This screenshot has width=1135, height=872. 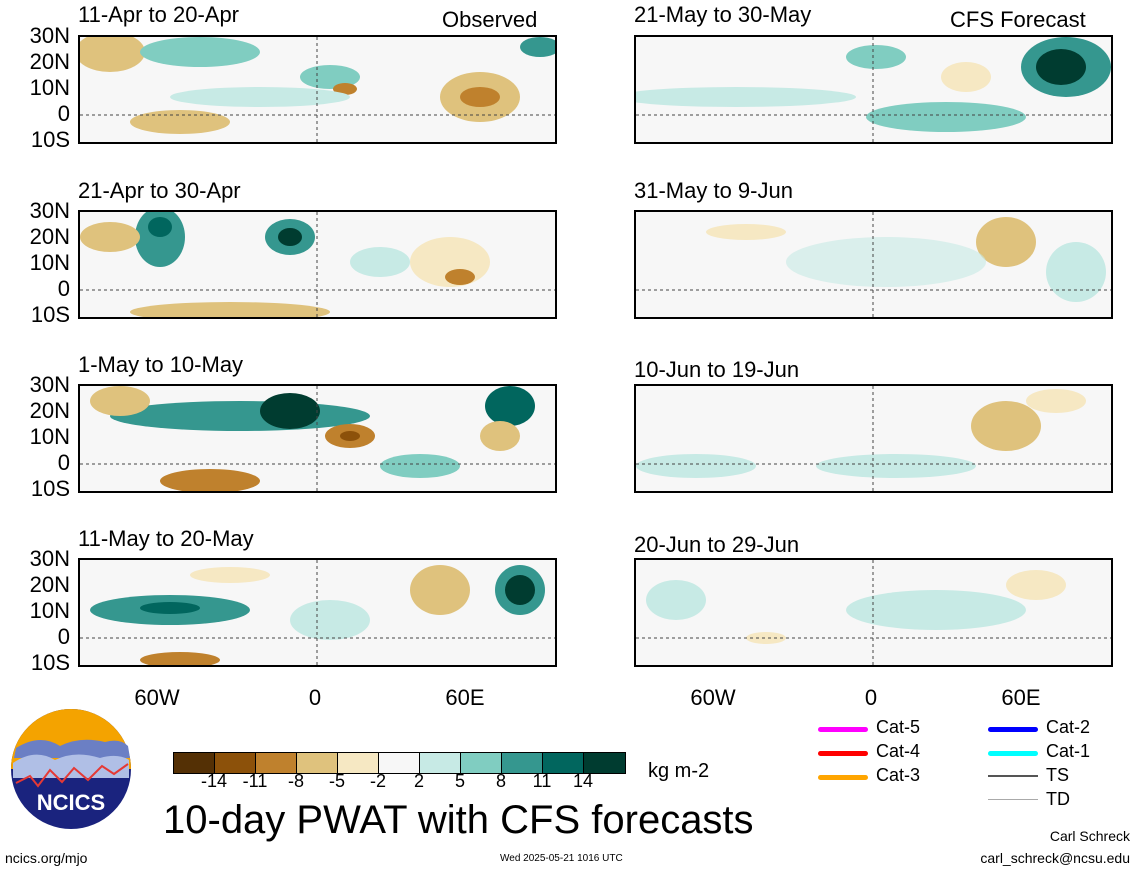 What do you see at coordinates (71, 769) in the screenshot?
I see `ncics-logo: NCICS` at bounding box center [71, 769].